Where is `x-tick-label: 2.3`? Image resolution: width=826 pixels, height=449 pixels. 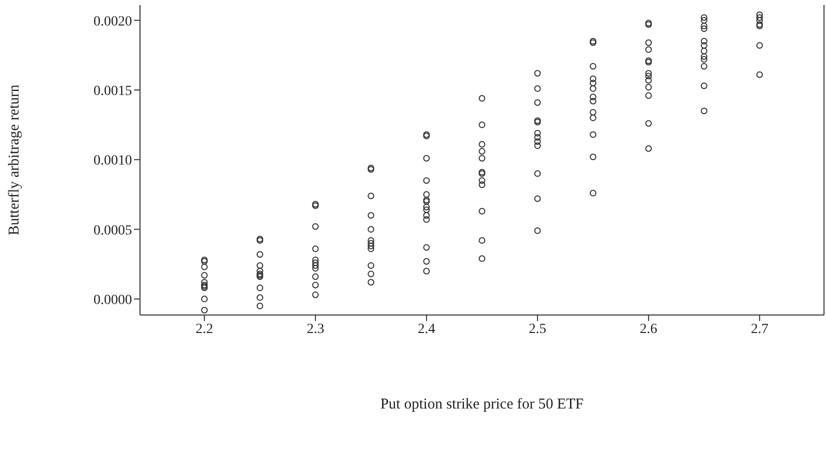
x-tick-label: 2.3 is located at coordinates (315, 329).